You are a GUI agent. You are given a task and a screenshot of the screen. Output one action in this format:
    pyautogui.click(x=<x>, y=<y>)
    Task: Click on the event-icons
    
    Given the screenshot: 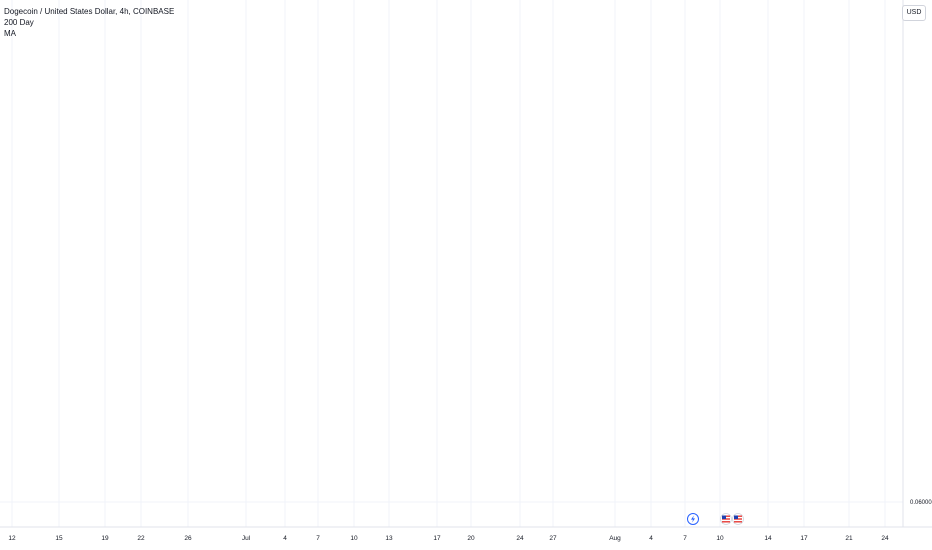 What is the action you would take?
    pyautogui.click(x=715, y=519)
    